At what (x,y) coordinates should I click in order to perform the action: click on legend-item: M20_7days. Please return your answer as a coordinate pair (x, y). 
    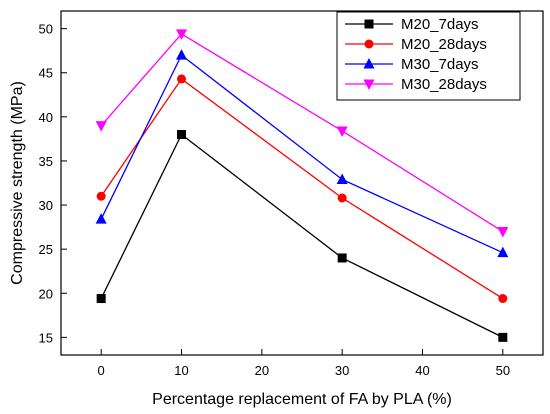
    Looking at the image, I should click on (412, 24).